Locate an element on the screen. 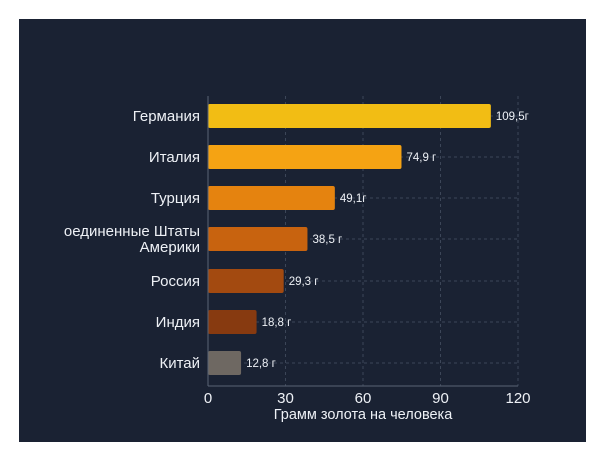  data-label-0: 109,5г is located at coordinates (512, 117).